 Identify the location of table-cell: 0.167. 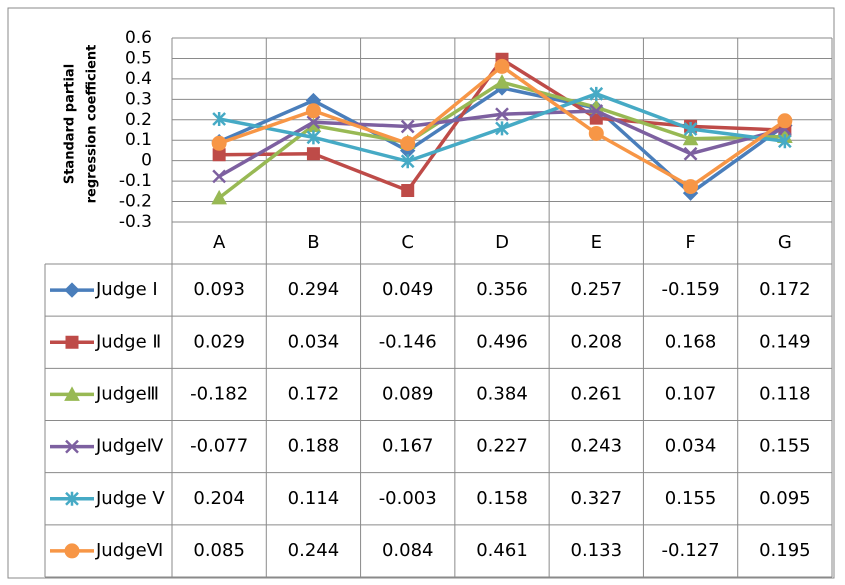
(408, 446).